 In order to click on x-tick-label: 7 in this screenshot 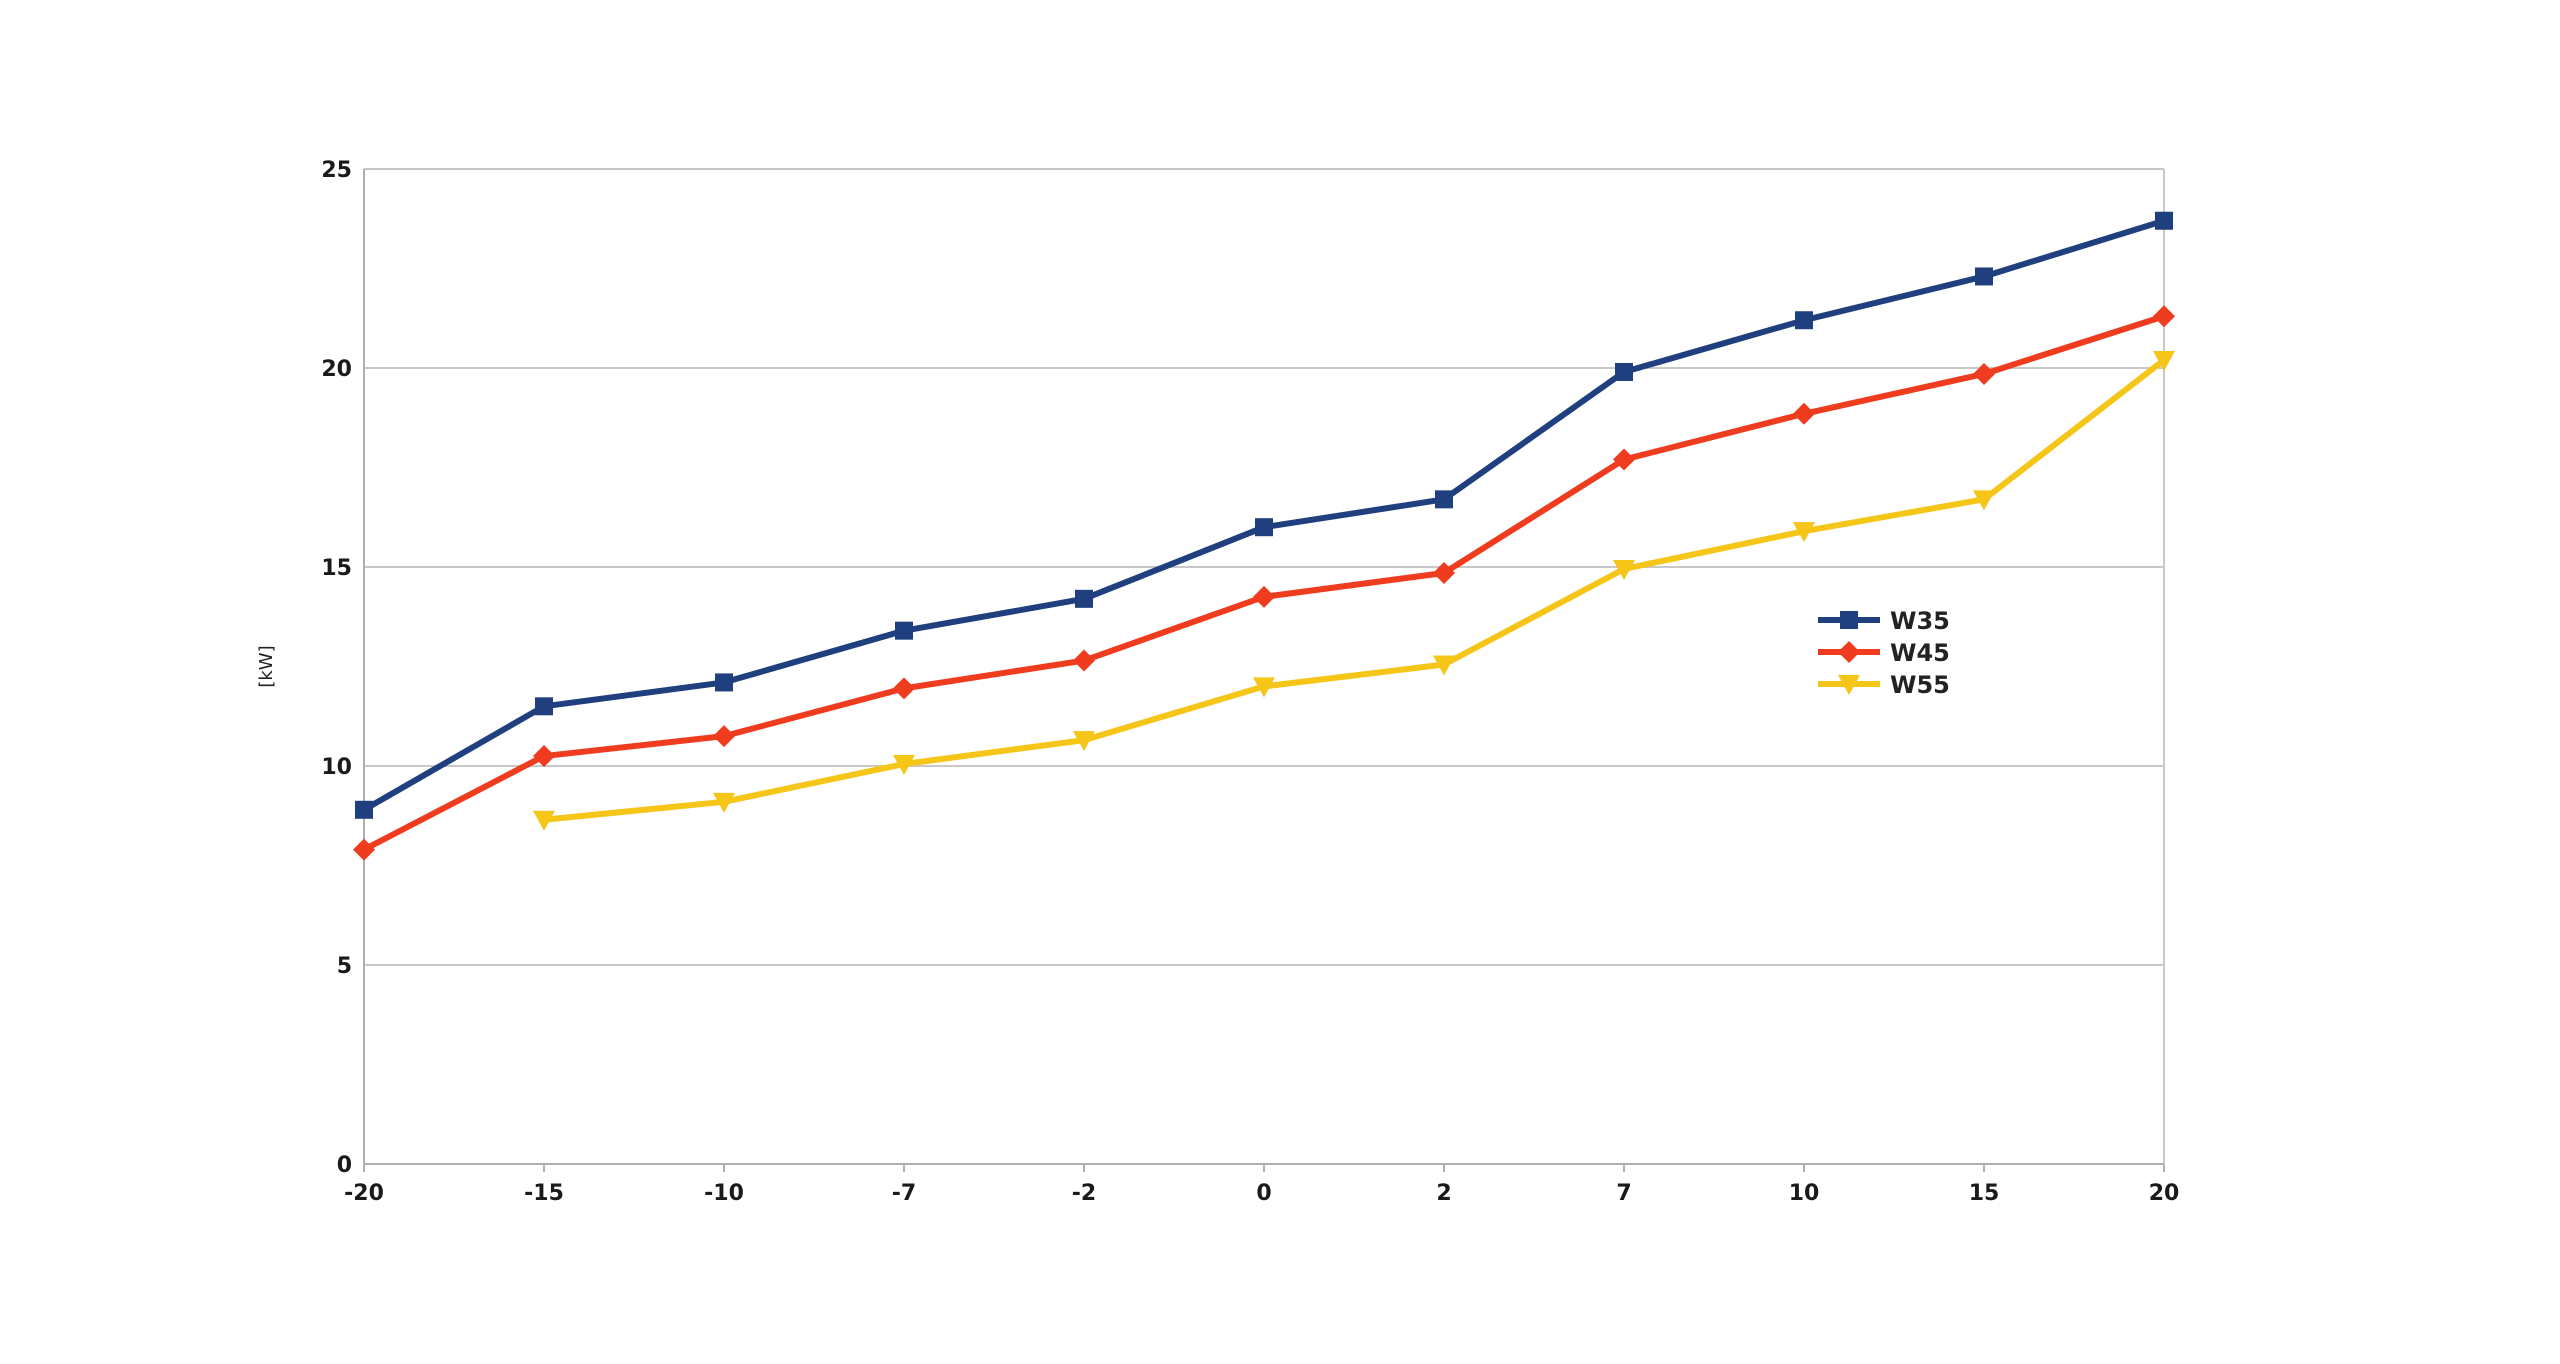, I will do `click(1623, 1193)`.